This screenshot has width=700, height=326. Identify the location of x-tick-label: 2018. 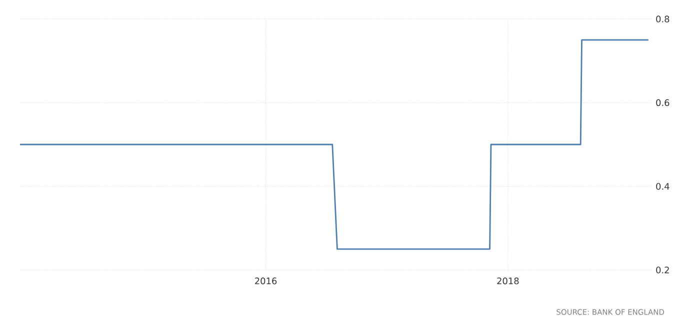
(508, 281).